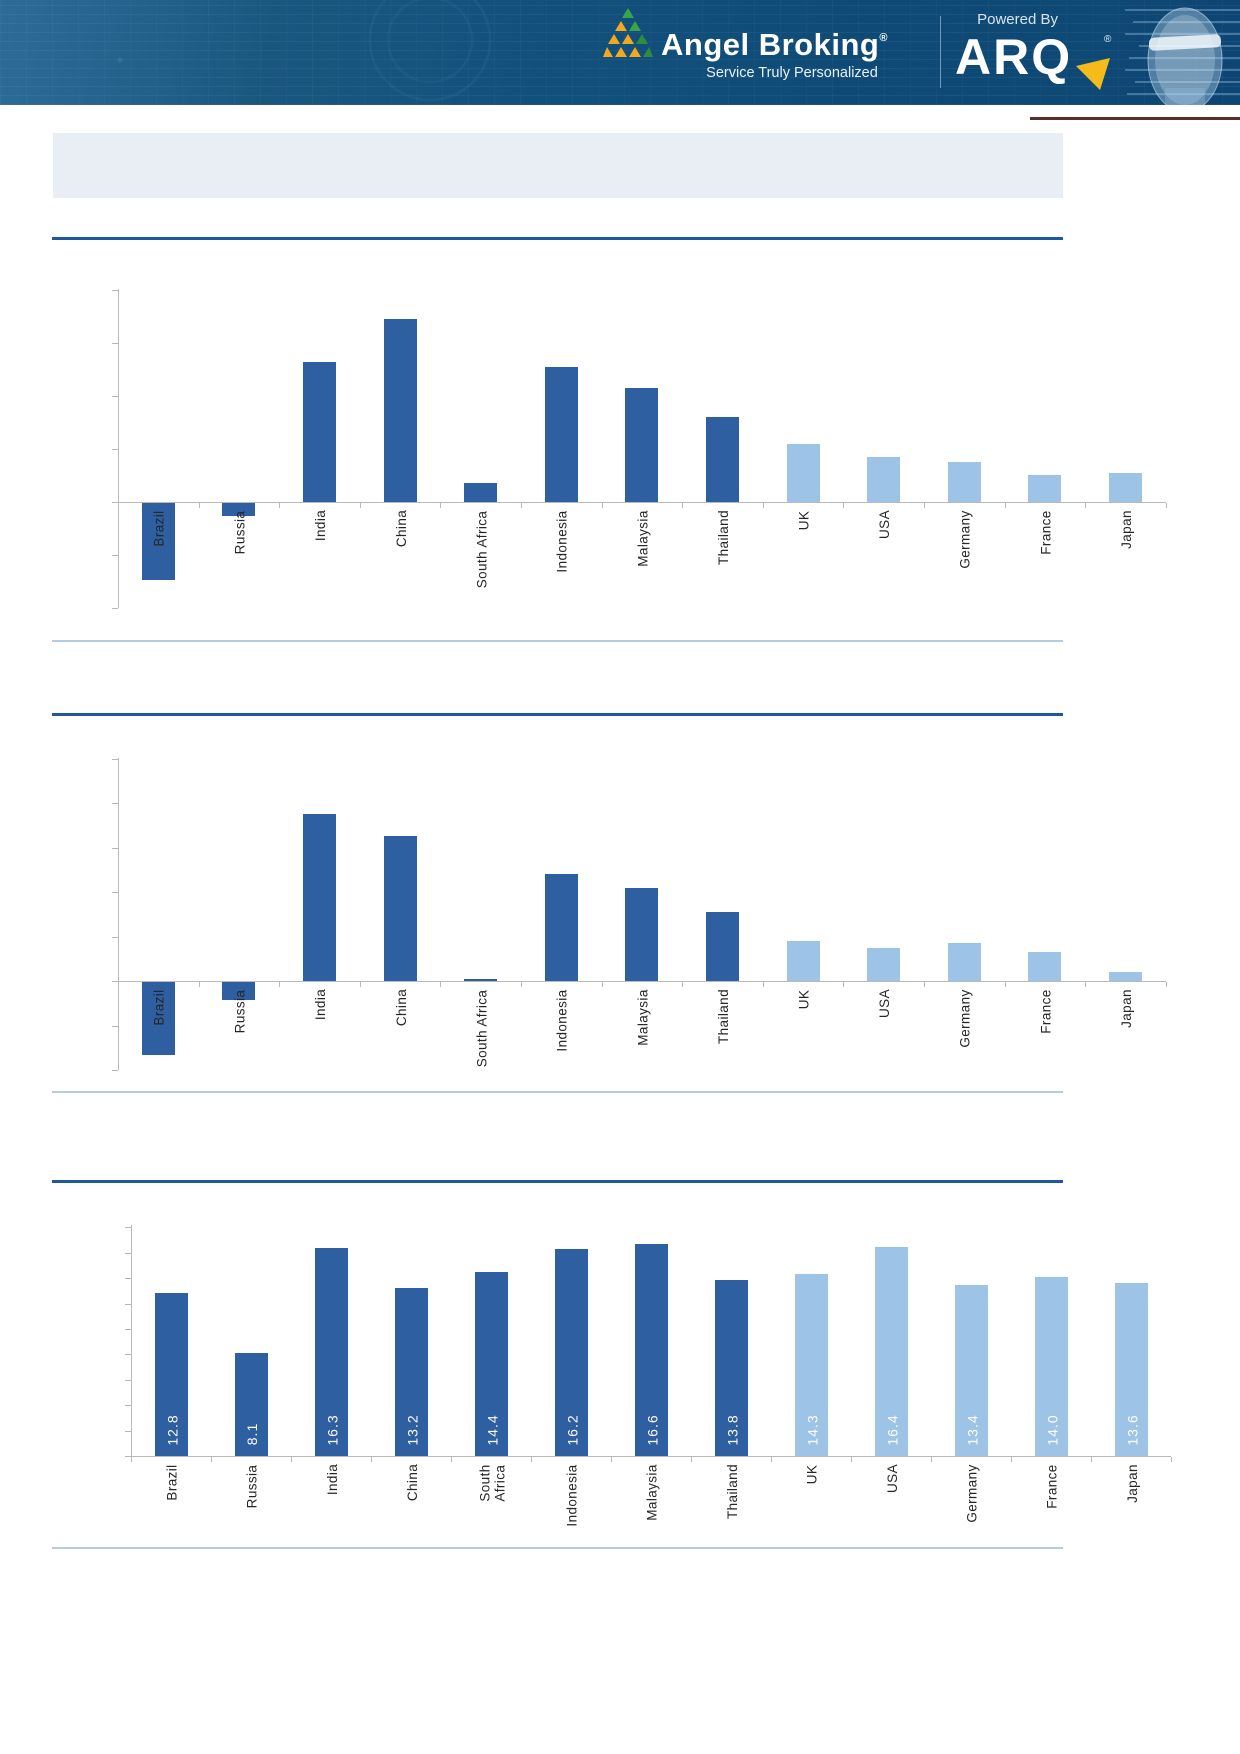 Image resolution: width=1240 pixels, height=1754 pixels. What do you see at coordinates (642, 981) in the screenshot?
I see `x-axis` at bounding box center [642, 981].